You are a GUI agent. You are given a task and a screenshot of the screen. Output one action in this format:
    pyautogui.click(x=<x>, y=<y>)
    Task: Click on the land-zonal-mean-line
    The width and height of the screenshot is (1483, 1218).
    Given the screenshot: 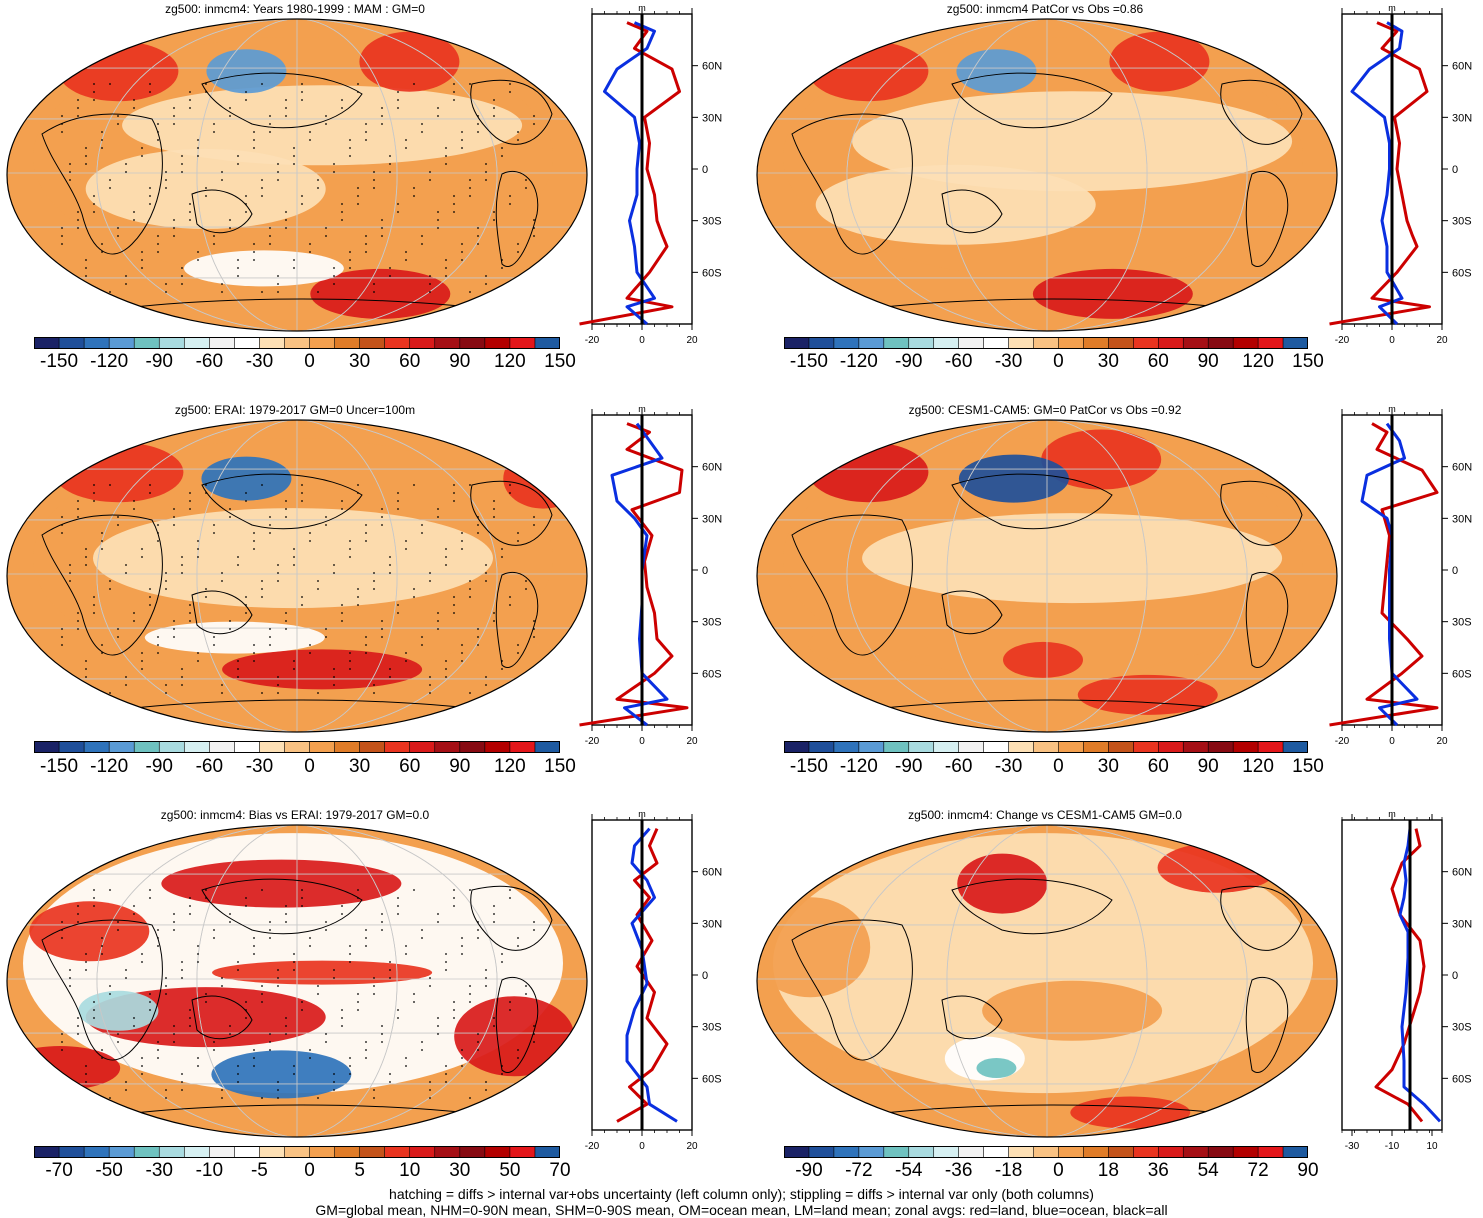 What is the action you would take?
    pyautogui.click(x=1400, y=975)
    